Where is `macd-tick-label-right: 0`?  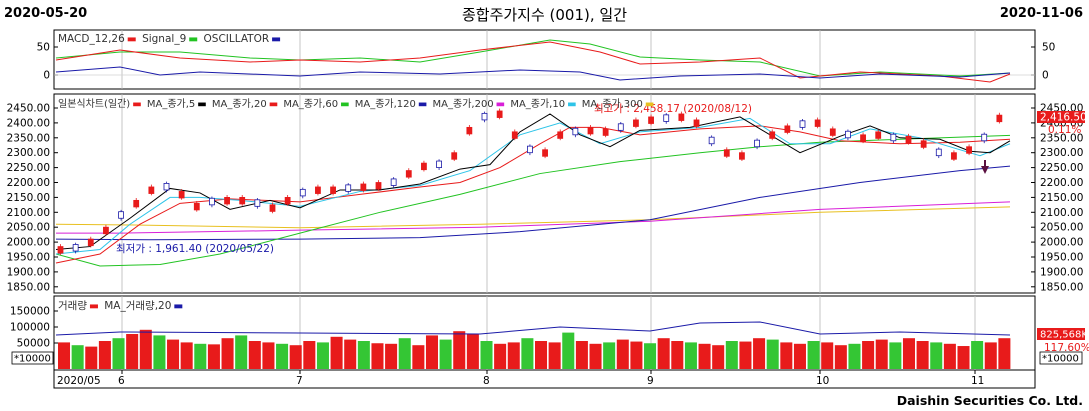
macd-tick-label-right: 0 is located at coordinates (1045, 76).